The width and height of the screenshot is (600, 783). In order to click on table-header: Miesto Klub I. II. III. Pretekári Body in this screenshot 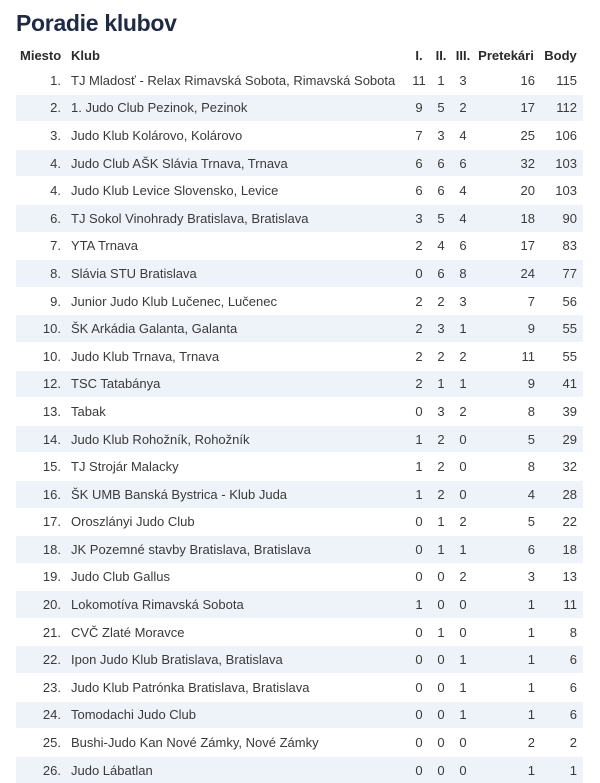, I will do `click(299, 55)`.